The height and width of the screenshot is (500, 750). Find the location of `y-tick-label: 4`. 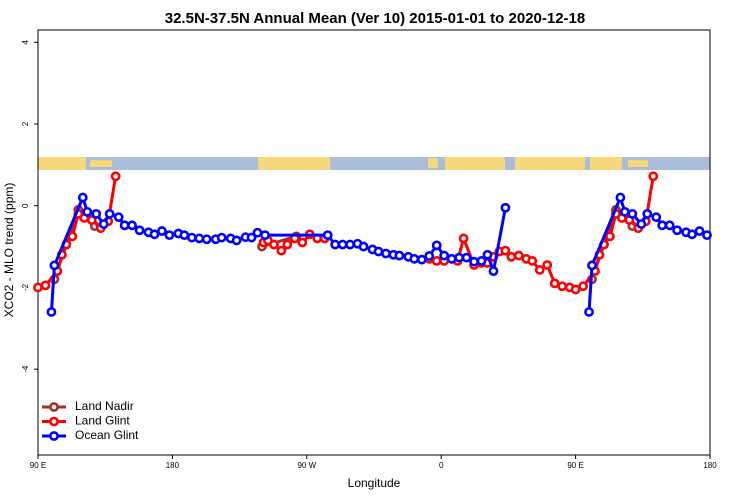

y-tick-label: 4 is located at coordinates (25, 41).